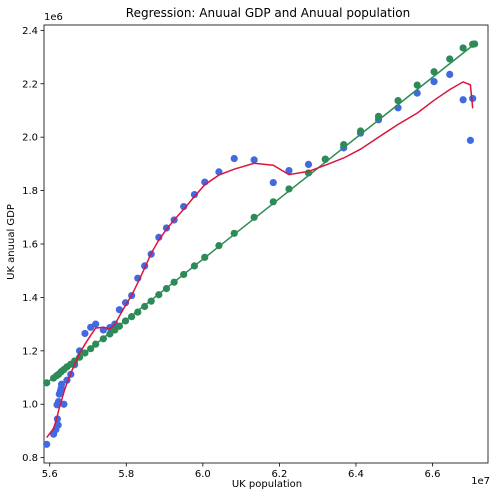 The image size is (497, 496). What do you see at coordinates (126, 474) in the screenshot?
I see `x-tick-label: 5.8` at bounding box center [126, 474].